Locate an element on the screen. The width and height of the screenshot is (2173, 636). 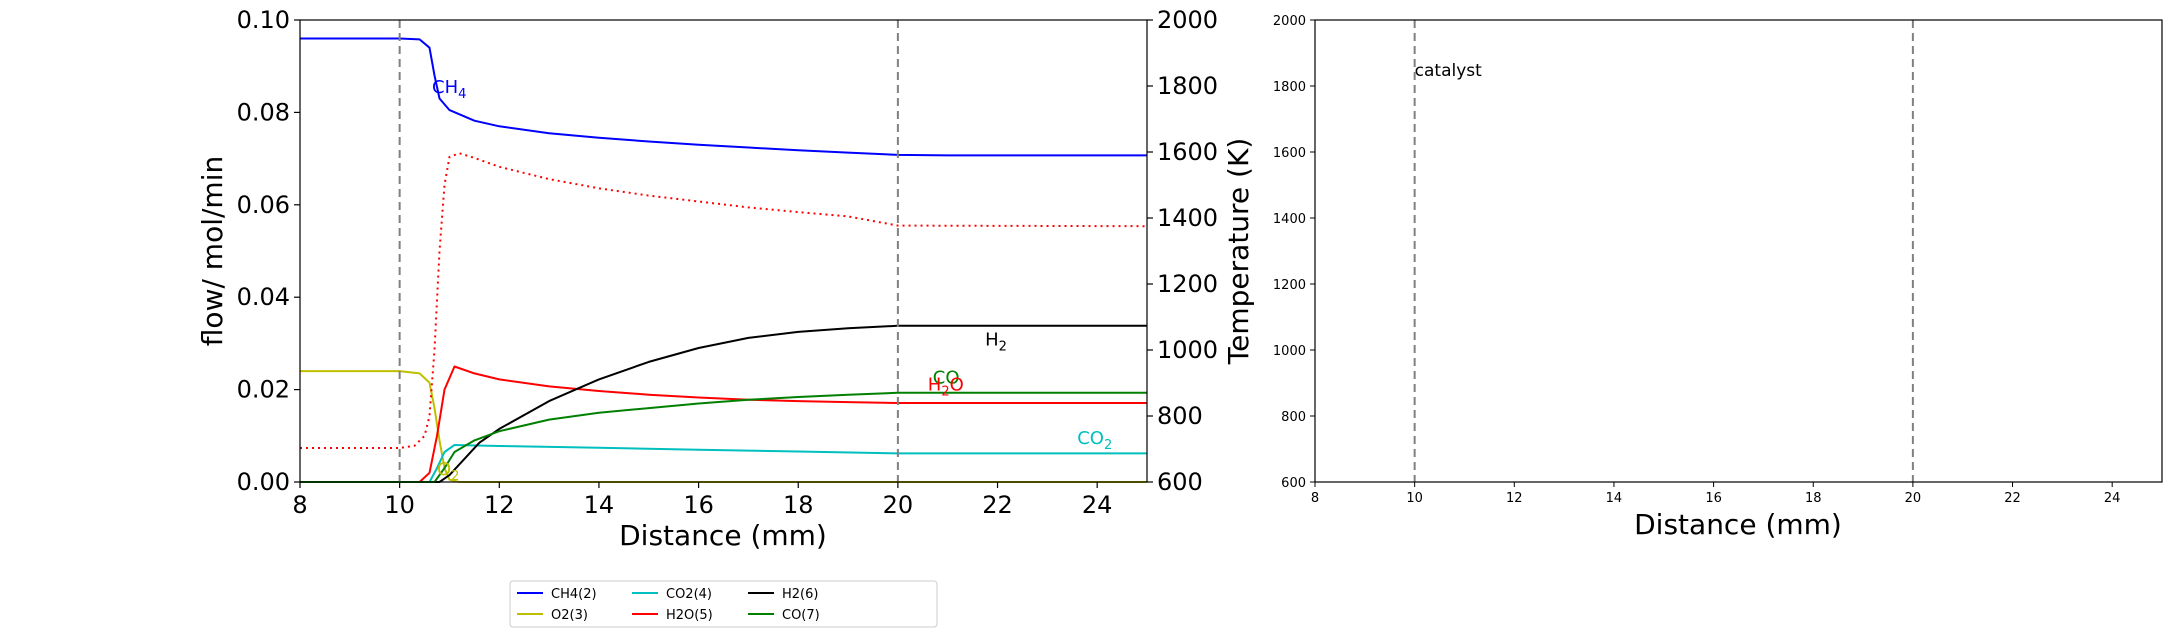
y-tick-label: 0.04 is located at coordinates (263, 297).